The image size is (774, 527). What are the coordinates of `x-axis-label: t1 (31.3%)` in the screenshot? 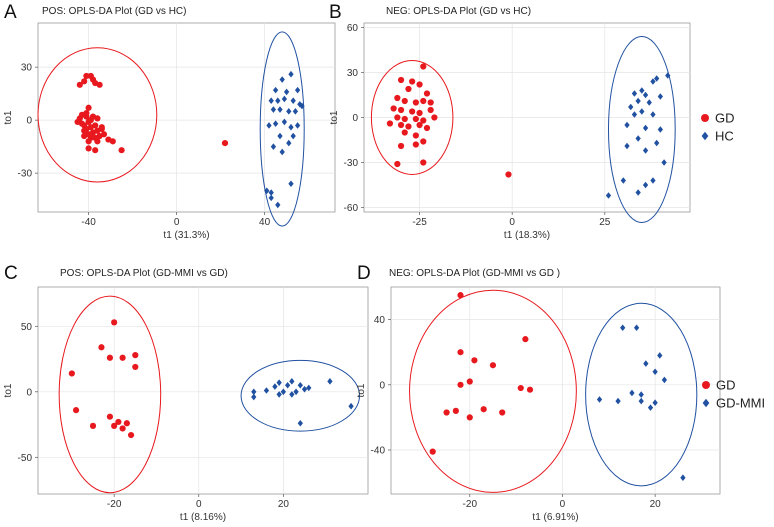 It's located at (186, 235).